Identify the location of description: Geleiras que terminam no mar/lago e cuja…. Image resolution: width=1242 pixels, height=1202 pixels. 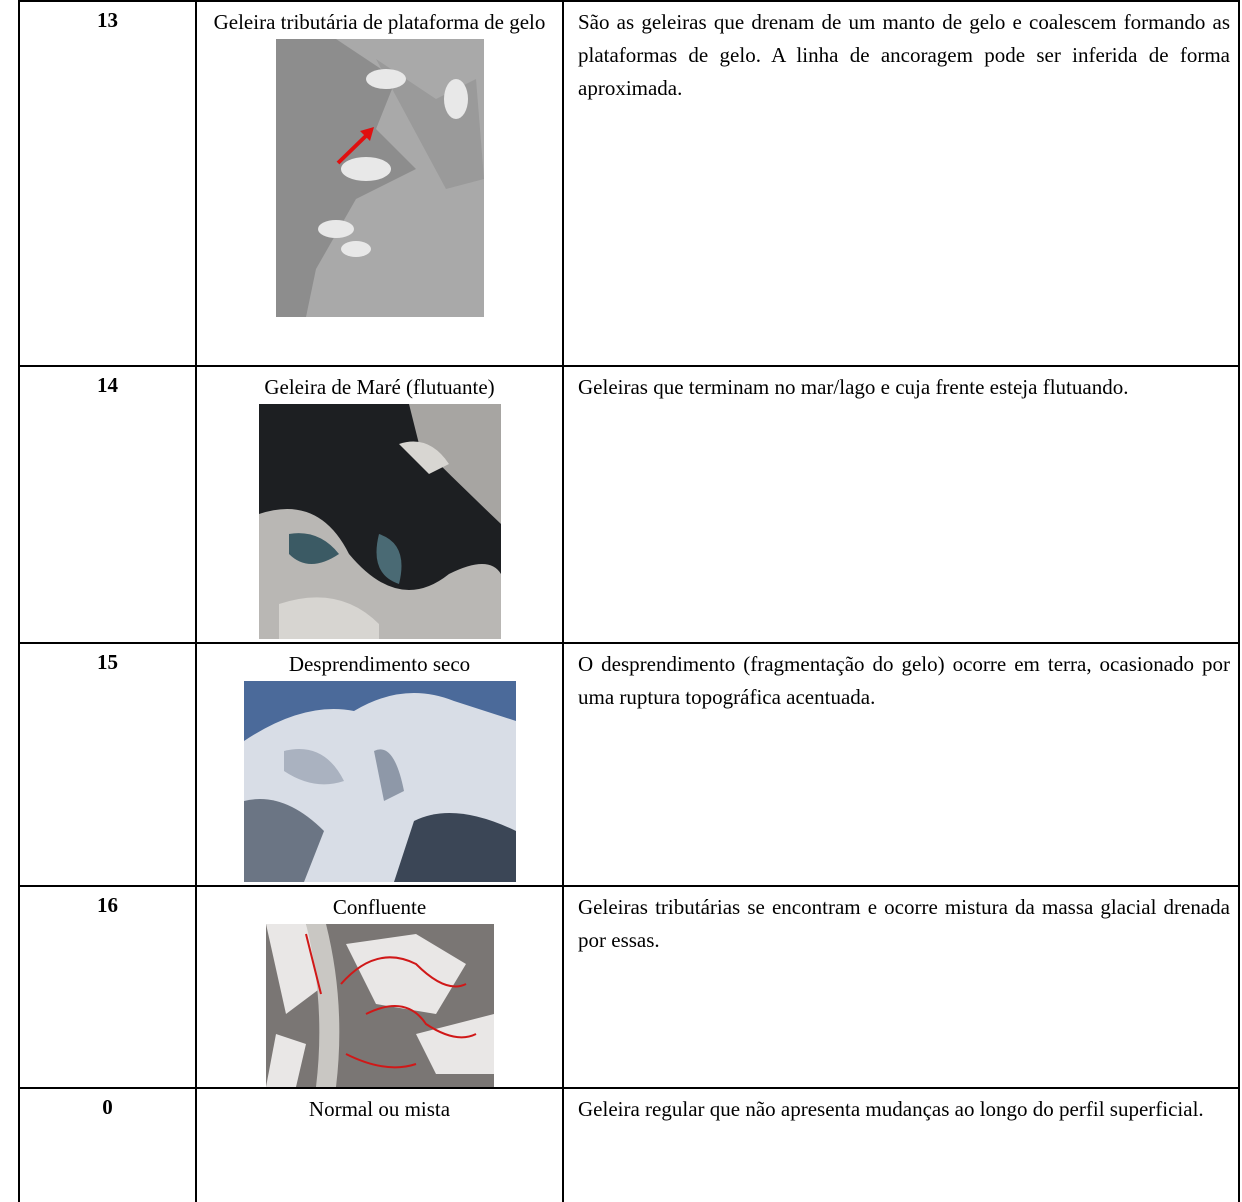
(853, 387).